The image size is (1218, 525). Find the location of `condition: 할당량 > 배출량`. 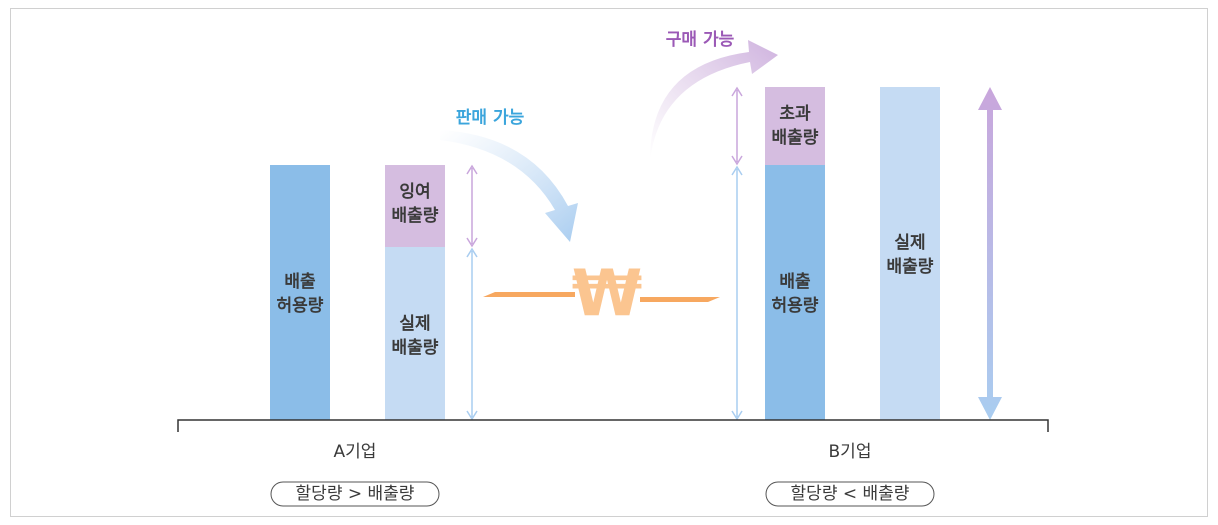

condition: 할당량 > 배출량 is located at coordinates (355, 494).